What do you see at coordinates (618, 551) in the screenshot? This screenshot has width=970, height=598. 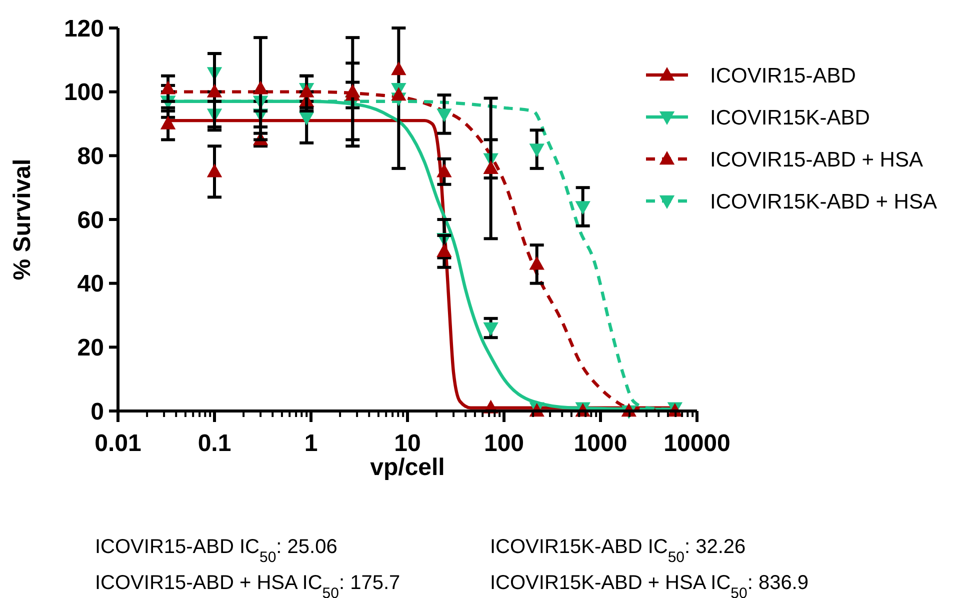 I see `text: ICOVIR15K-ABD IC$_{50}$: 32.26` at bounding box center [618, 551].